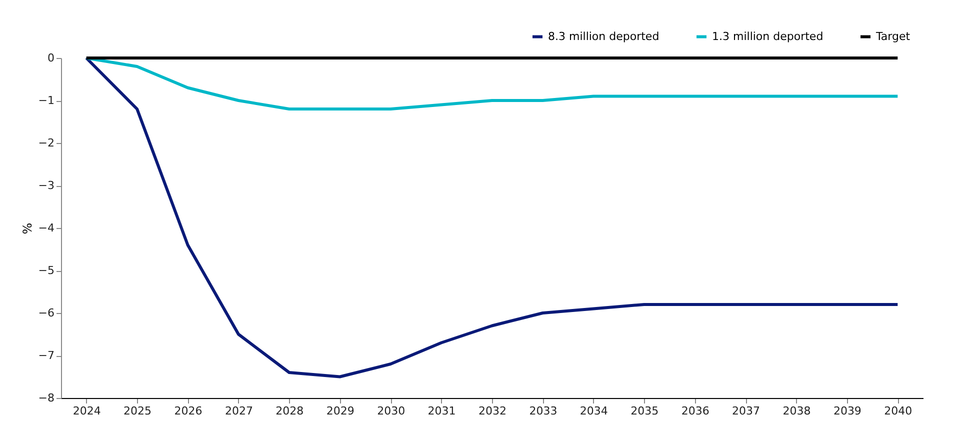 The width and height of the screenshot is (975, 424). Describe the element at coordinates (594, 411) in the screenshot. I see `x-tick-label: 2034` at that location.